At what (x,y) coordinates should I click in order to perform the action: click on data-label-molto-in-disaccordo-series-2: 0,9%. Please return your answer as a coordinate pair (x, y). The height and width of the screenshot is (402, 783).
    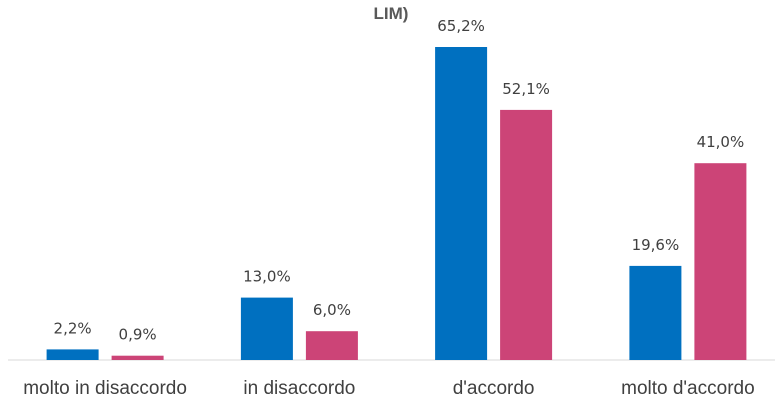
    Looking at the image, I should click on (138, 335).